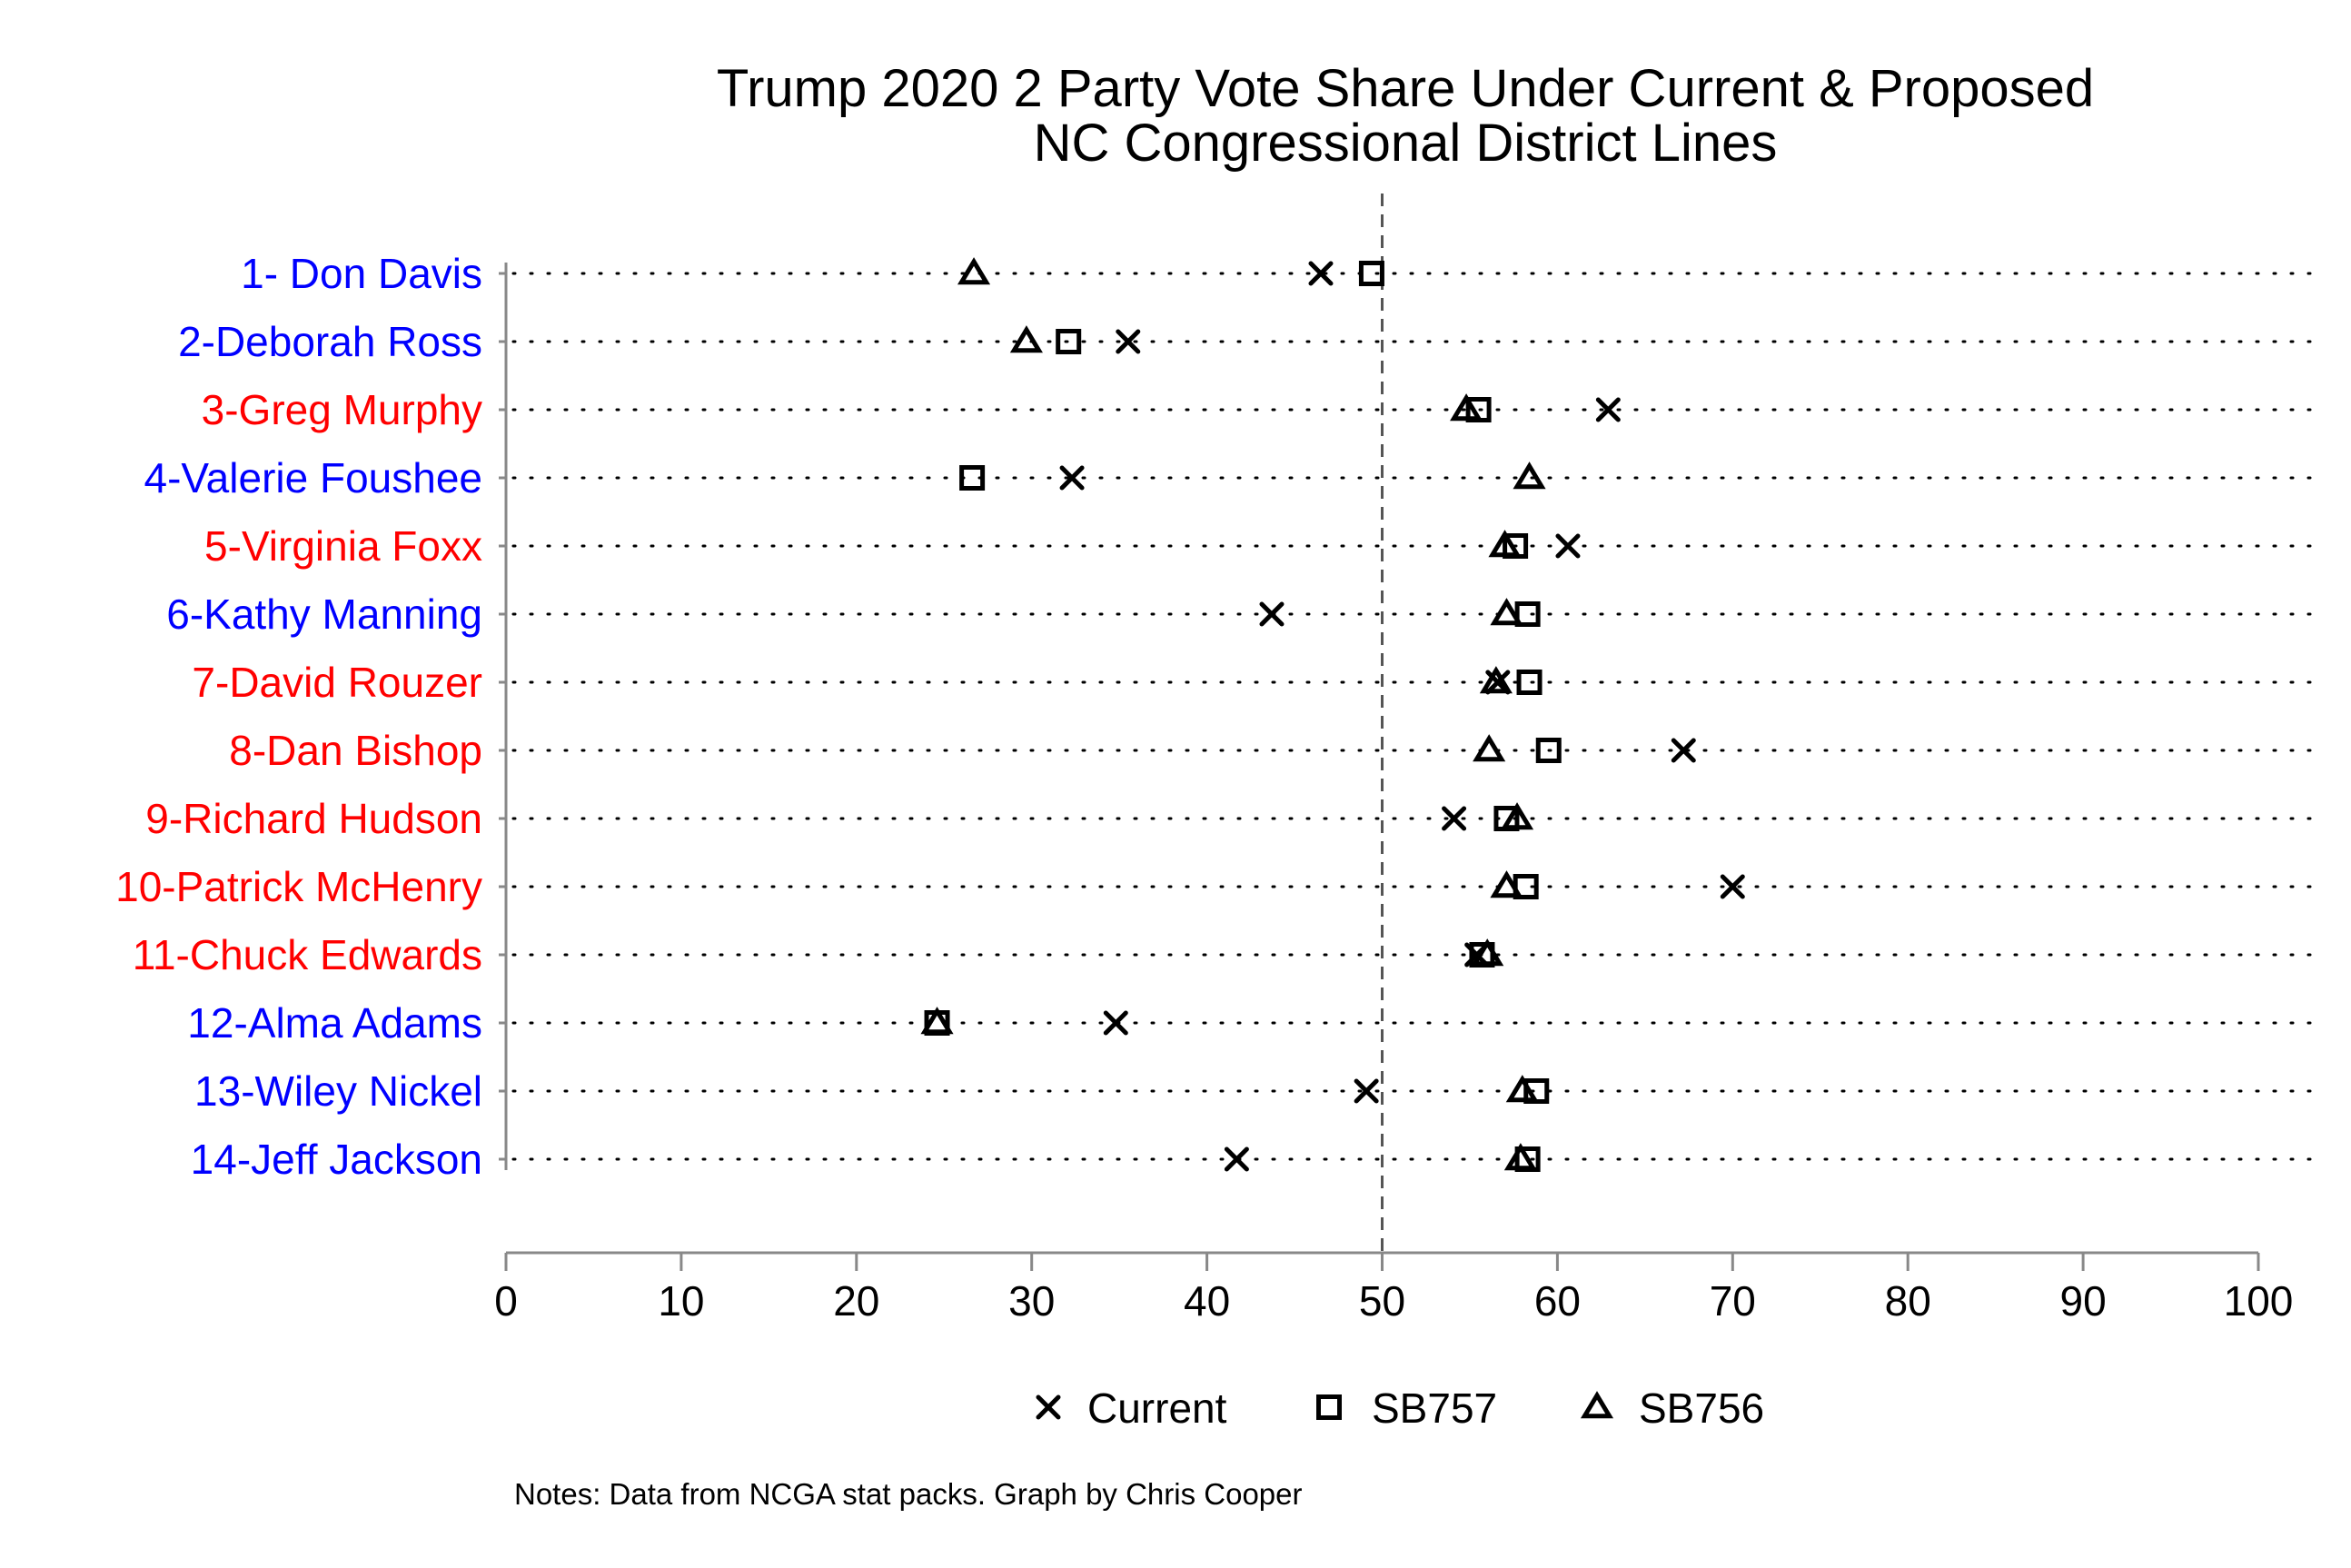 This screenshot has height=1568, width=2351. What do you see at coordinates (355, 750) in the screenshot?
I see `category-label-8: 8-Dan Bishop` at bounding box center [355, 750].